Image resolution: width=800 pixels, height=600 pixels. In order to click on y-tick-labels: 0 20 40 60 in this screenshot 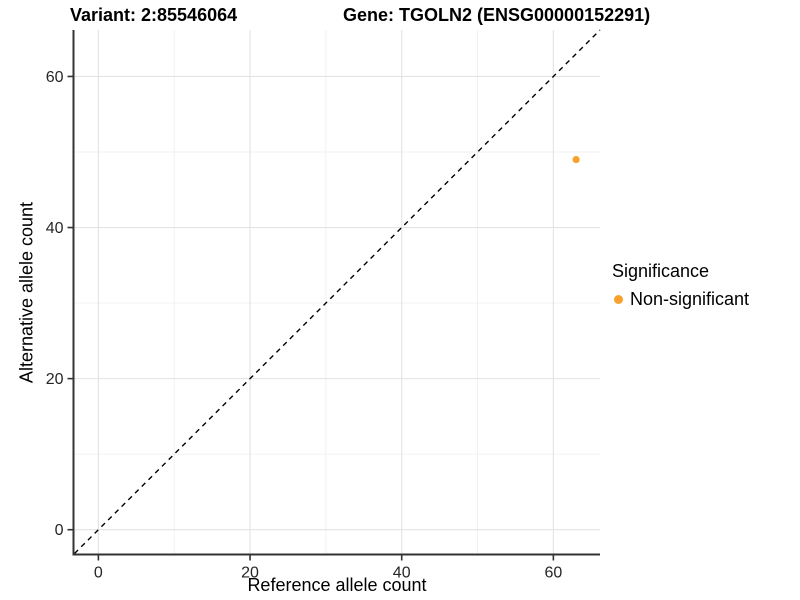, I will do `click(55, 304)`.